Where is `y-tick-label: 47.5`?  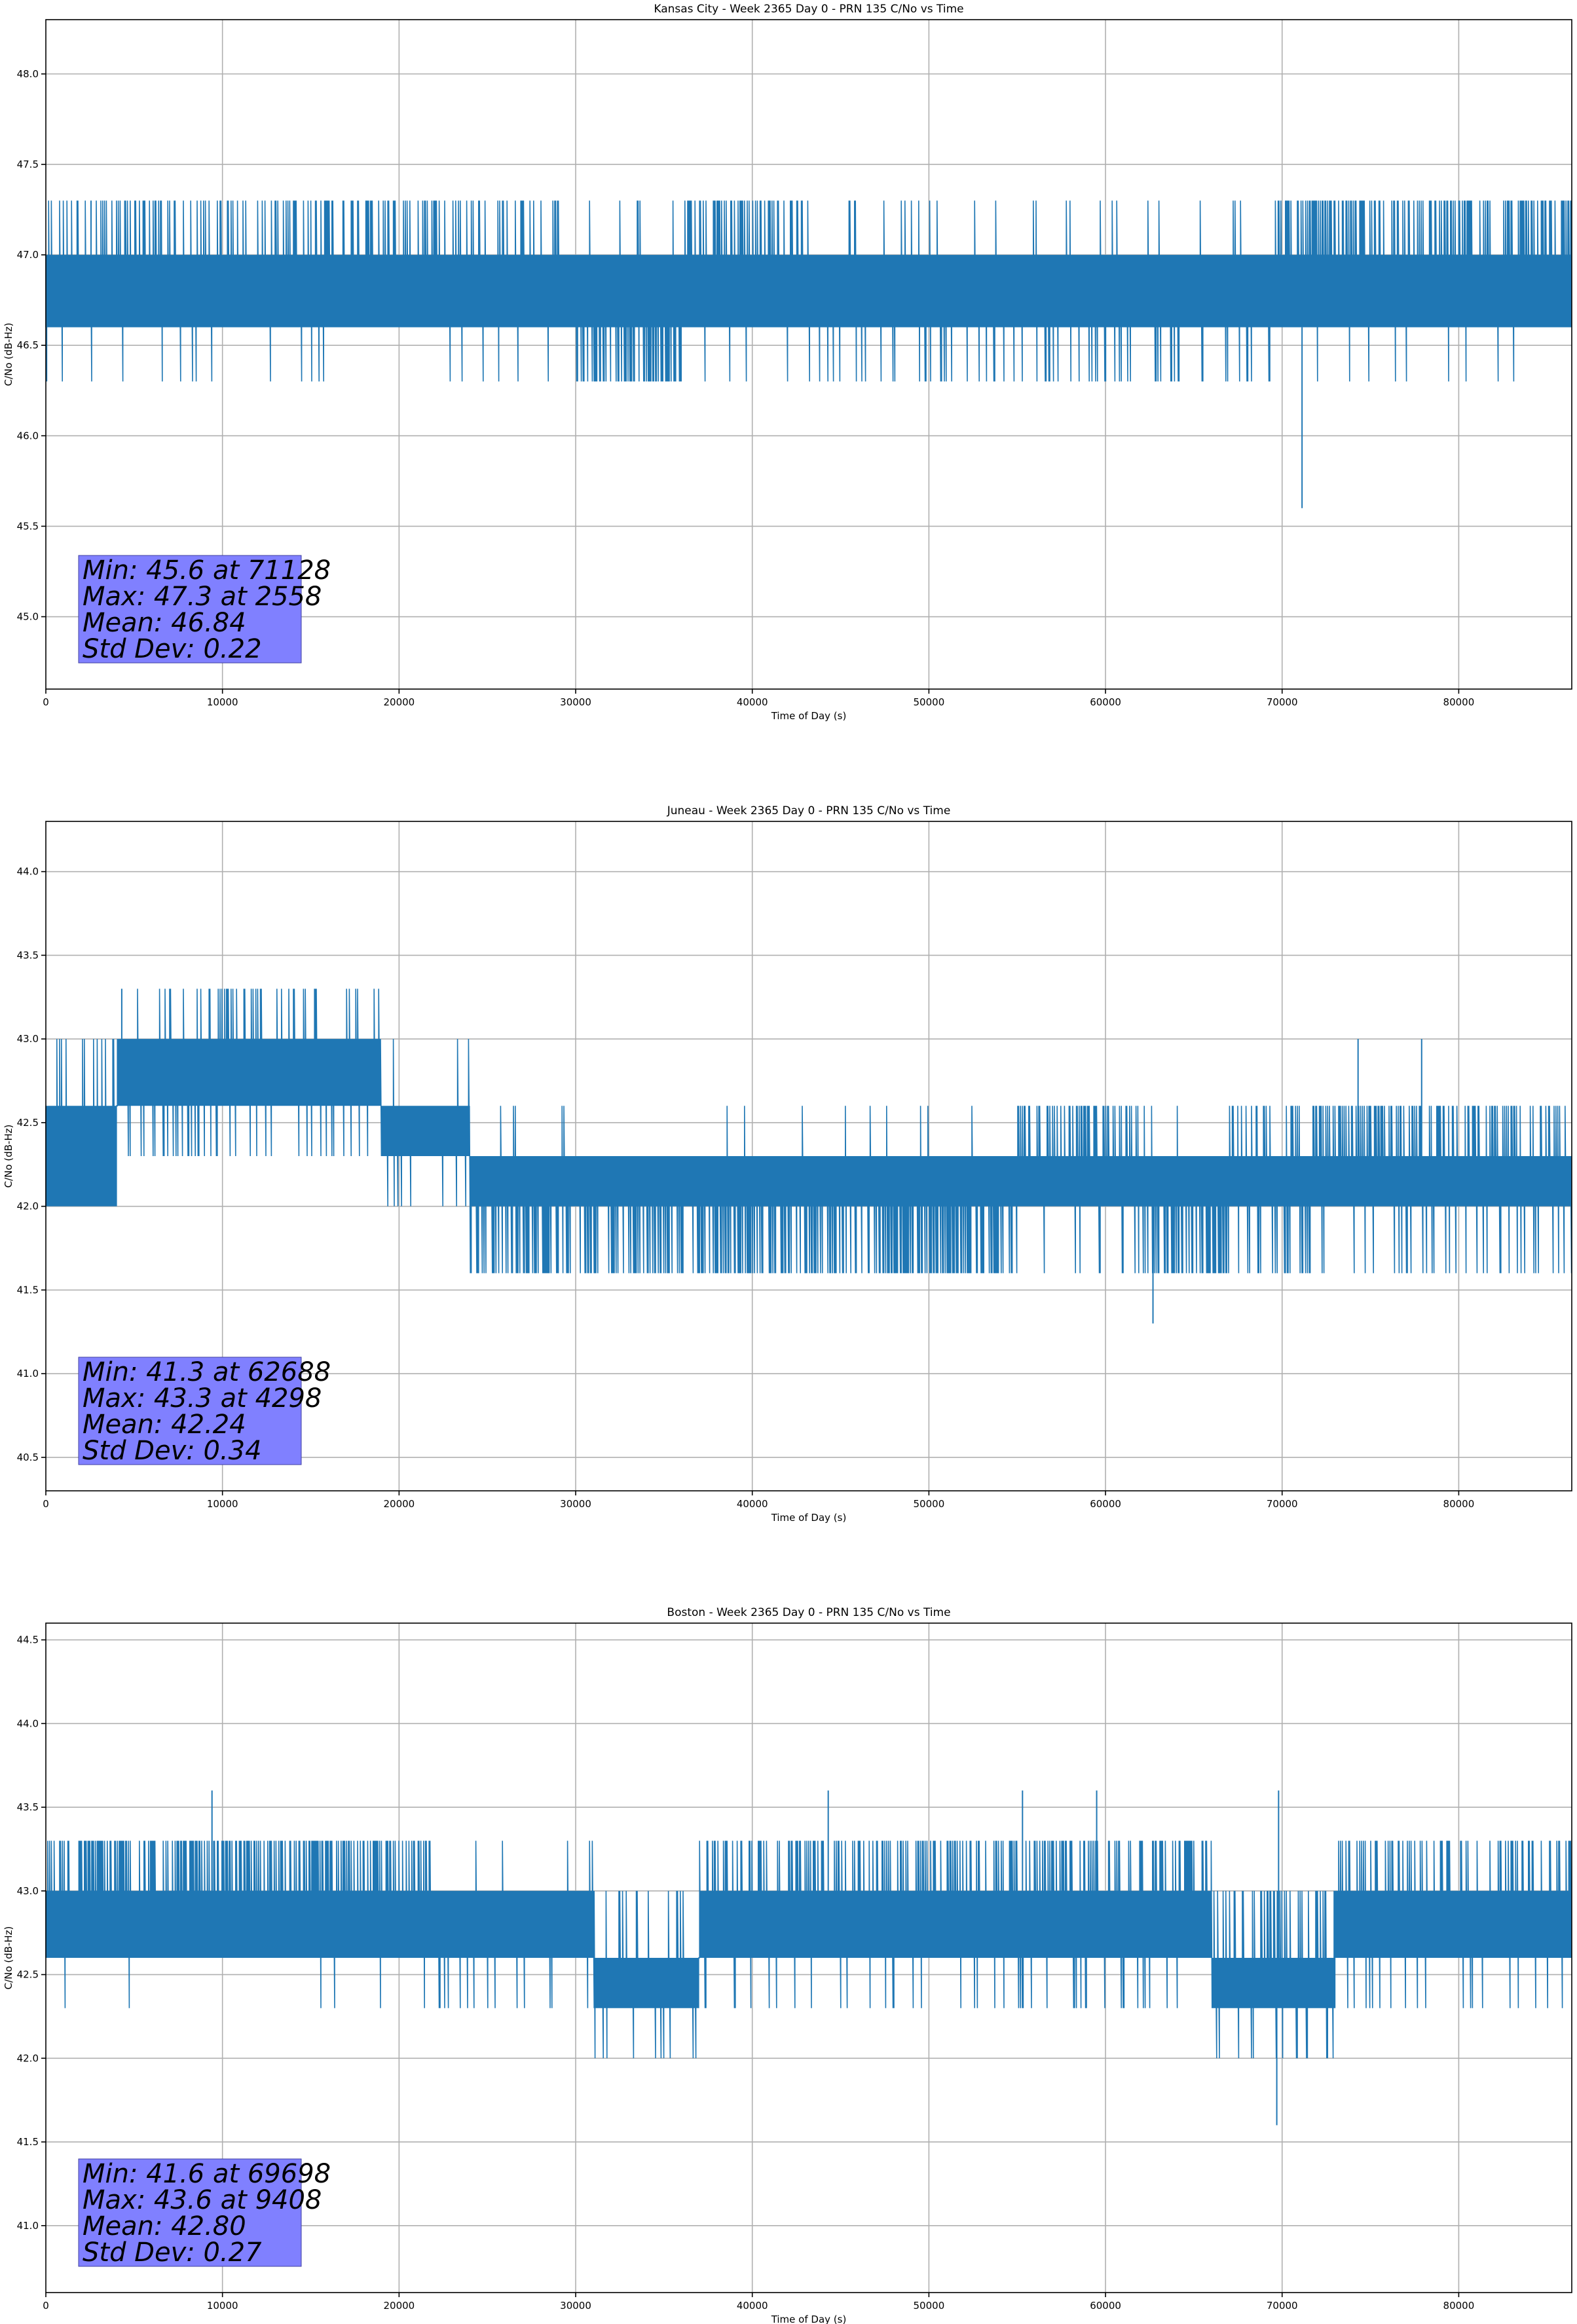 y-tick-label: 47.5 is located at coordinates (28, 164).